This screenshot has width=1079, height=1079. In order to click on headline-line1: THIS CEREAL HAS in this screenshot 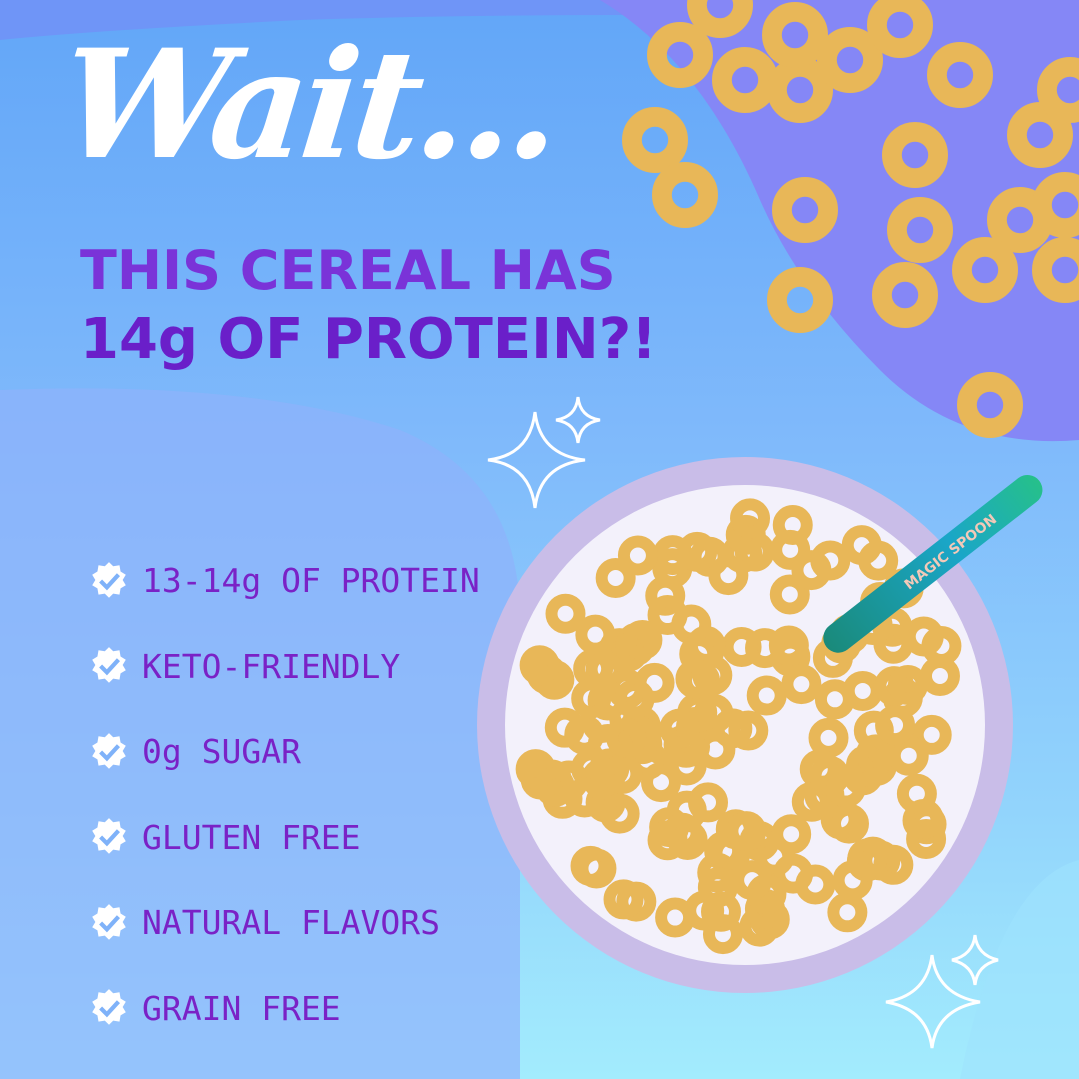, I will do `click(348, 270)`.